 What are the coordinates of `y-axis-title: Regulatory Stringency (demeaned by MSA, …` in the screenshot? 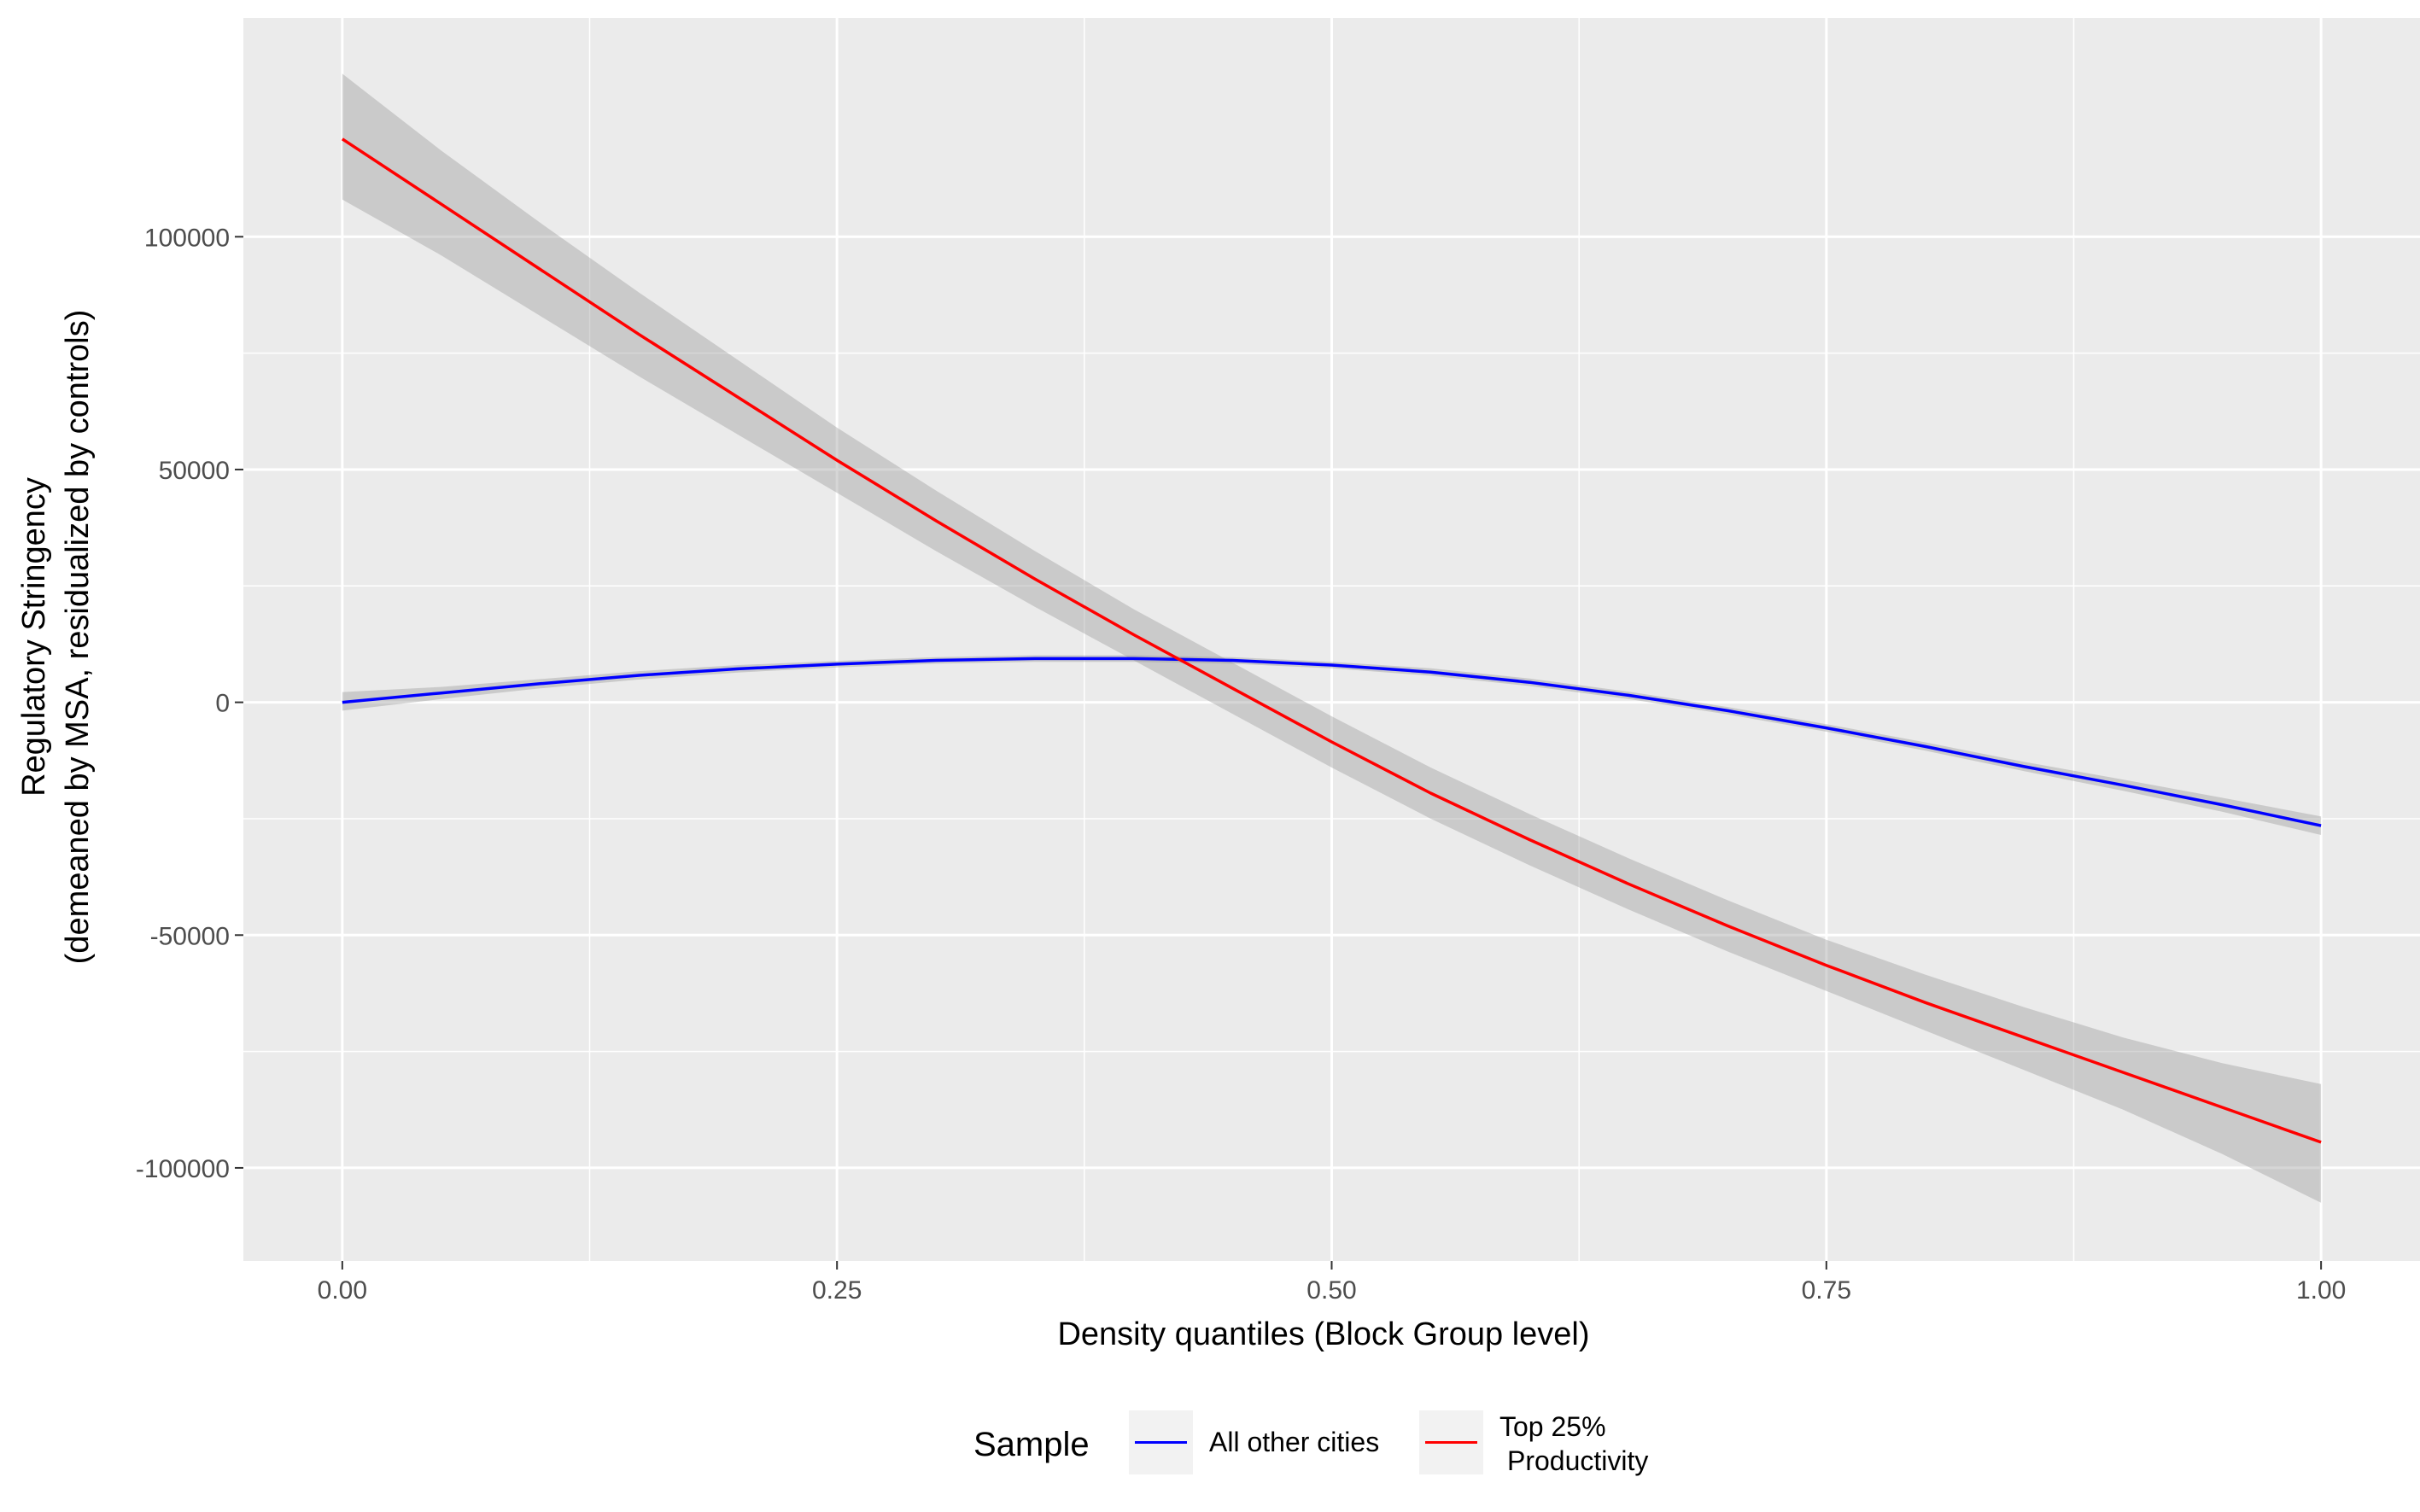 It's located at (56, 637).